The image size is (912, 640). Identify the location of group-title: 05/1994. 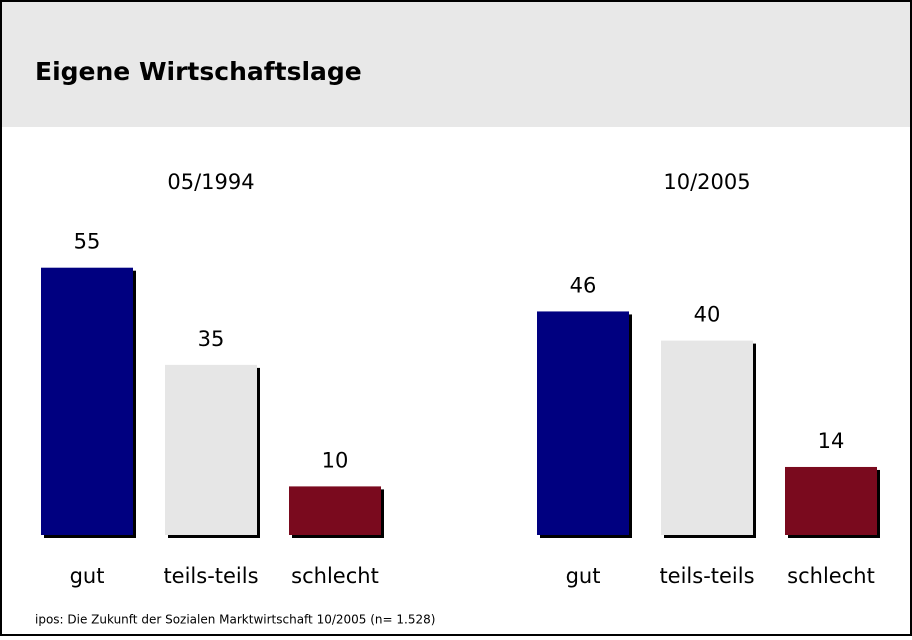
(210, 182).